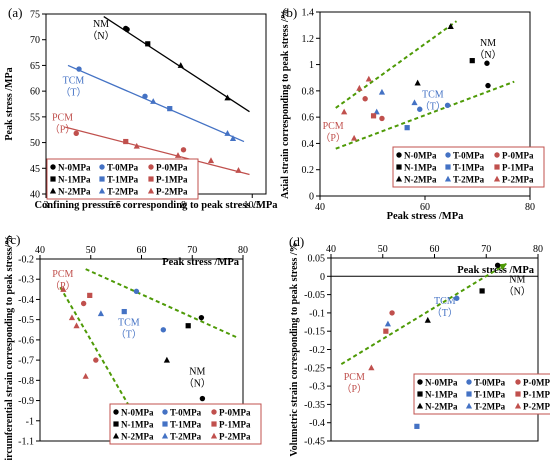 This screenshot has height=460, width=550. Describe the element at coordinates (9, 103) in the screenshot. I see `y-axis-label: Peak stress /MPa` at that location.